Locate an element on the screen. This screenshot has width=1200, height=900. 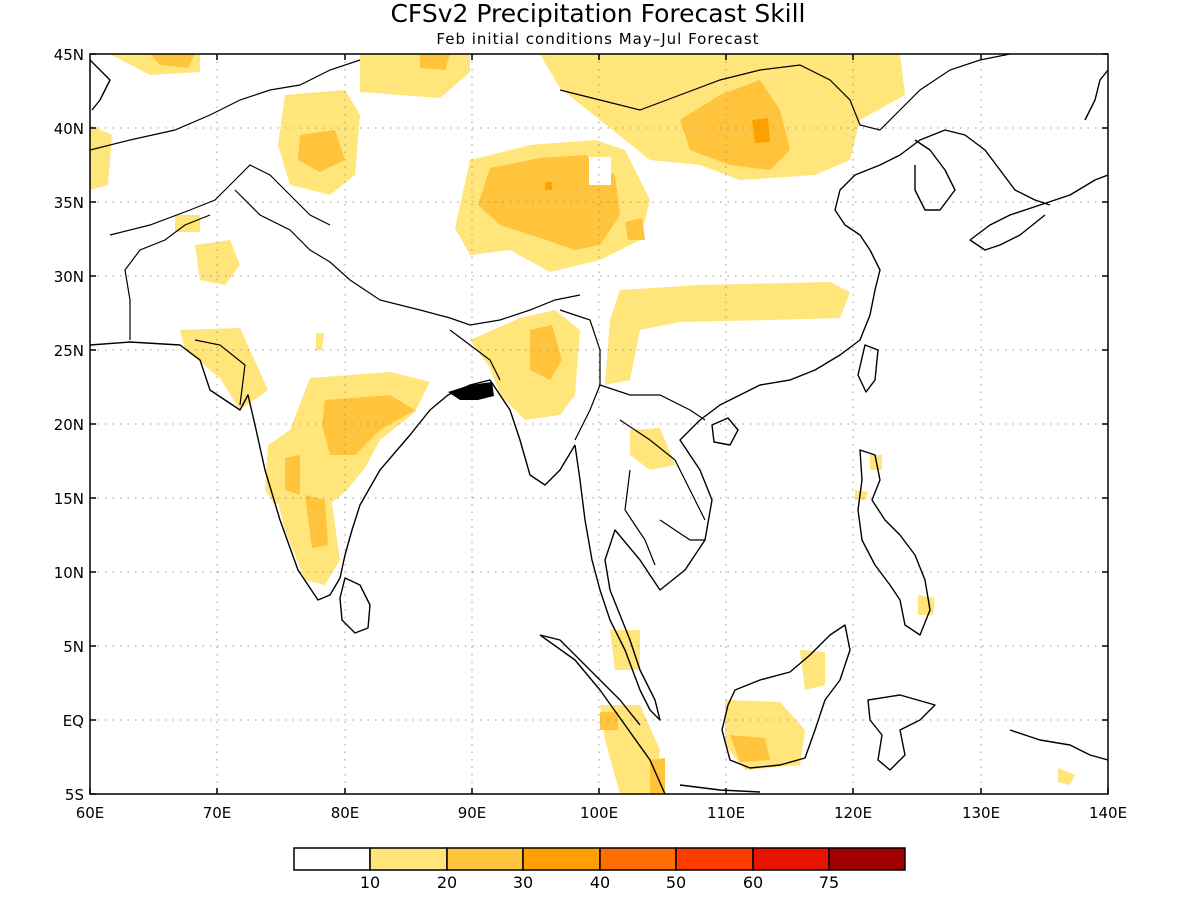
map-subtitle: Feb initial conditions May–Jul Forecast is located at coordinates (597, 39).